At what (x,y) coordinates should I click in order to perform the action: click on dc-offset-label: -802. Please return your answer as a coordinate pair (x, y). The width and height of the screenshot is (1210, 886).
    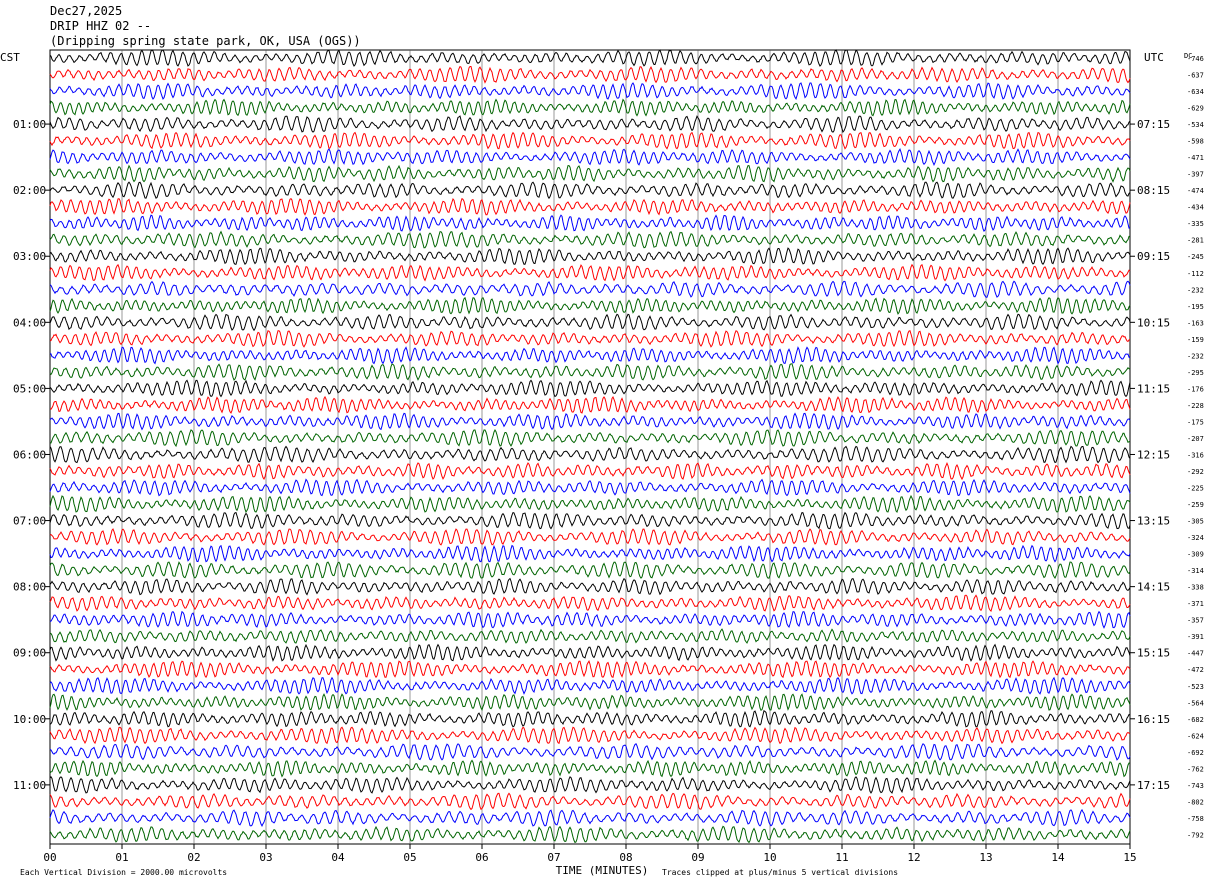
    Looking at the image, I should click on (1195, 802).